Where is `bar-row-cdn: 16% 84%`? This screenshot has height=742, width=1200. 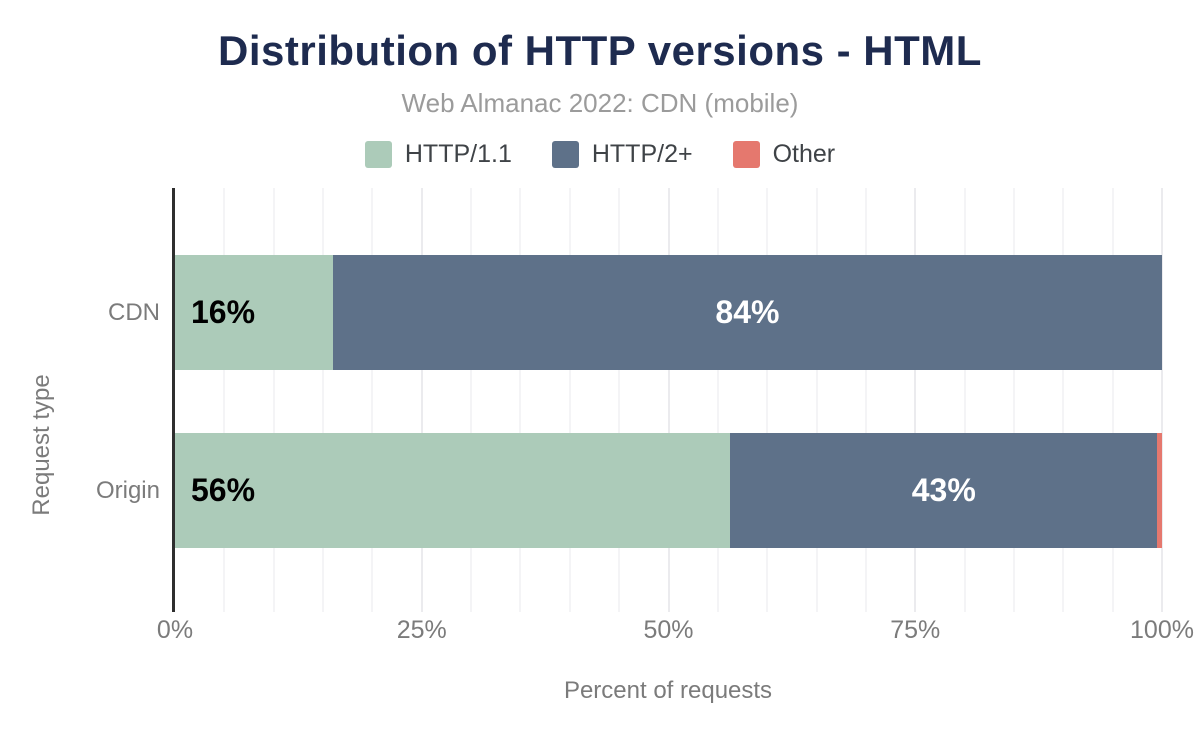
bar-row-cdn: 16% 84% is located at coordinates (668, 312).